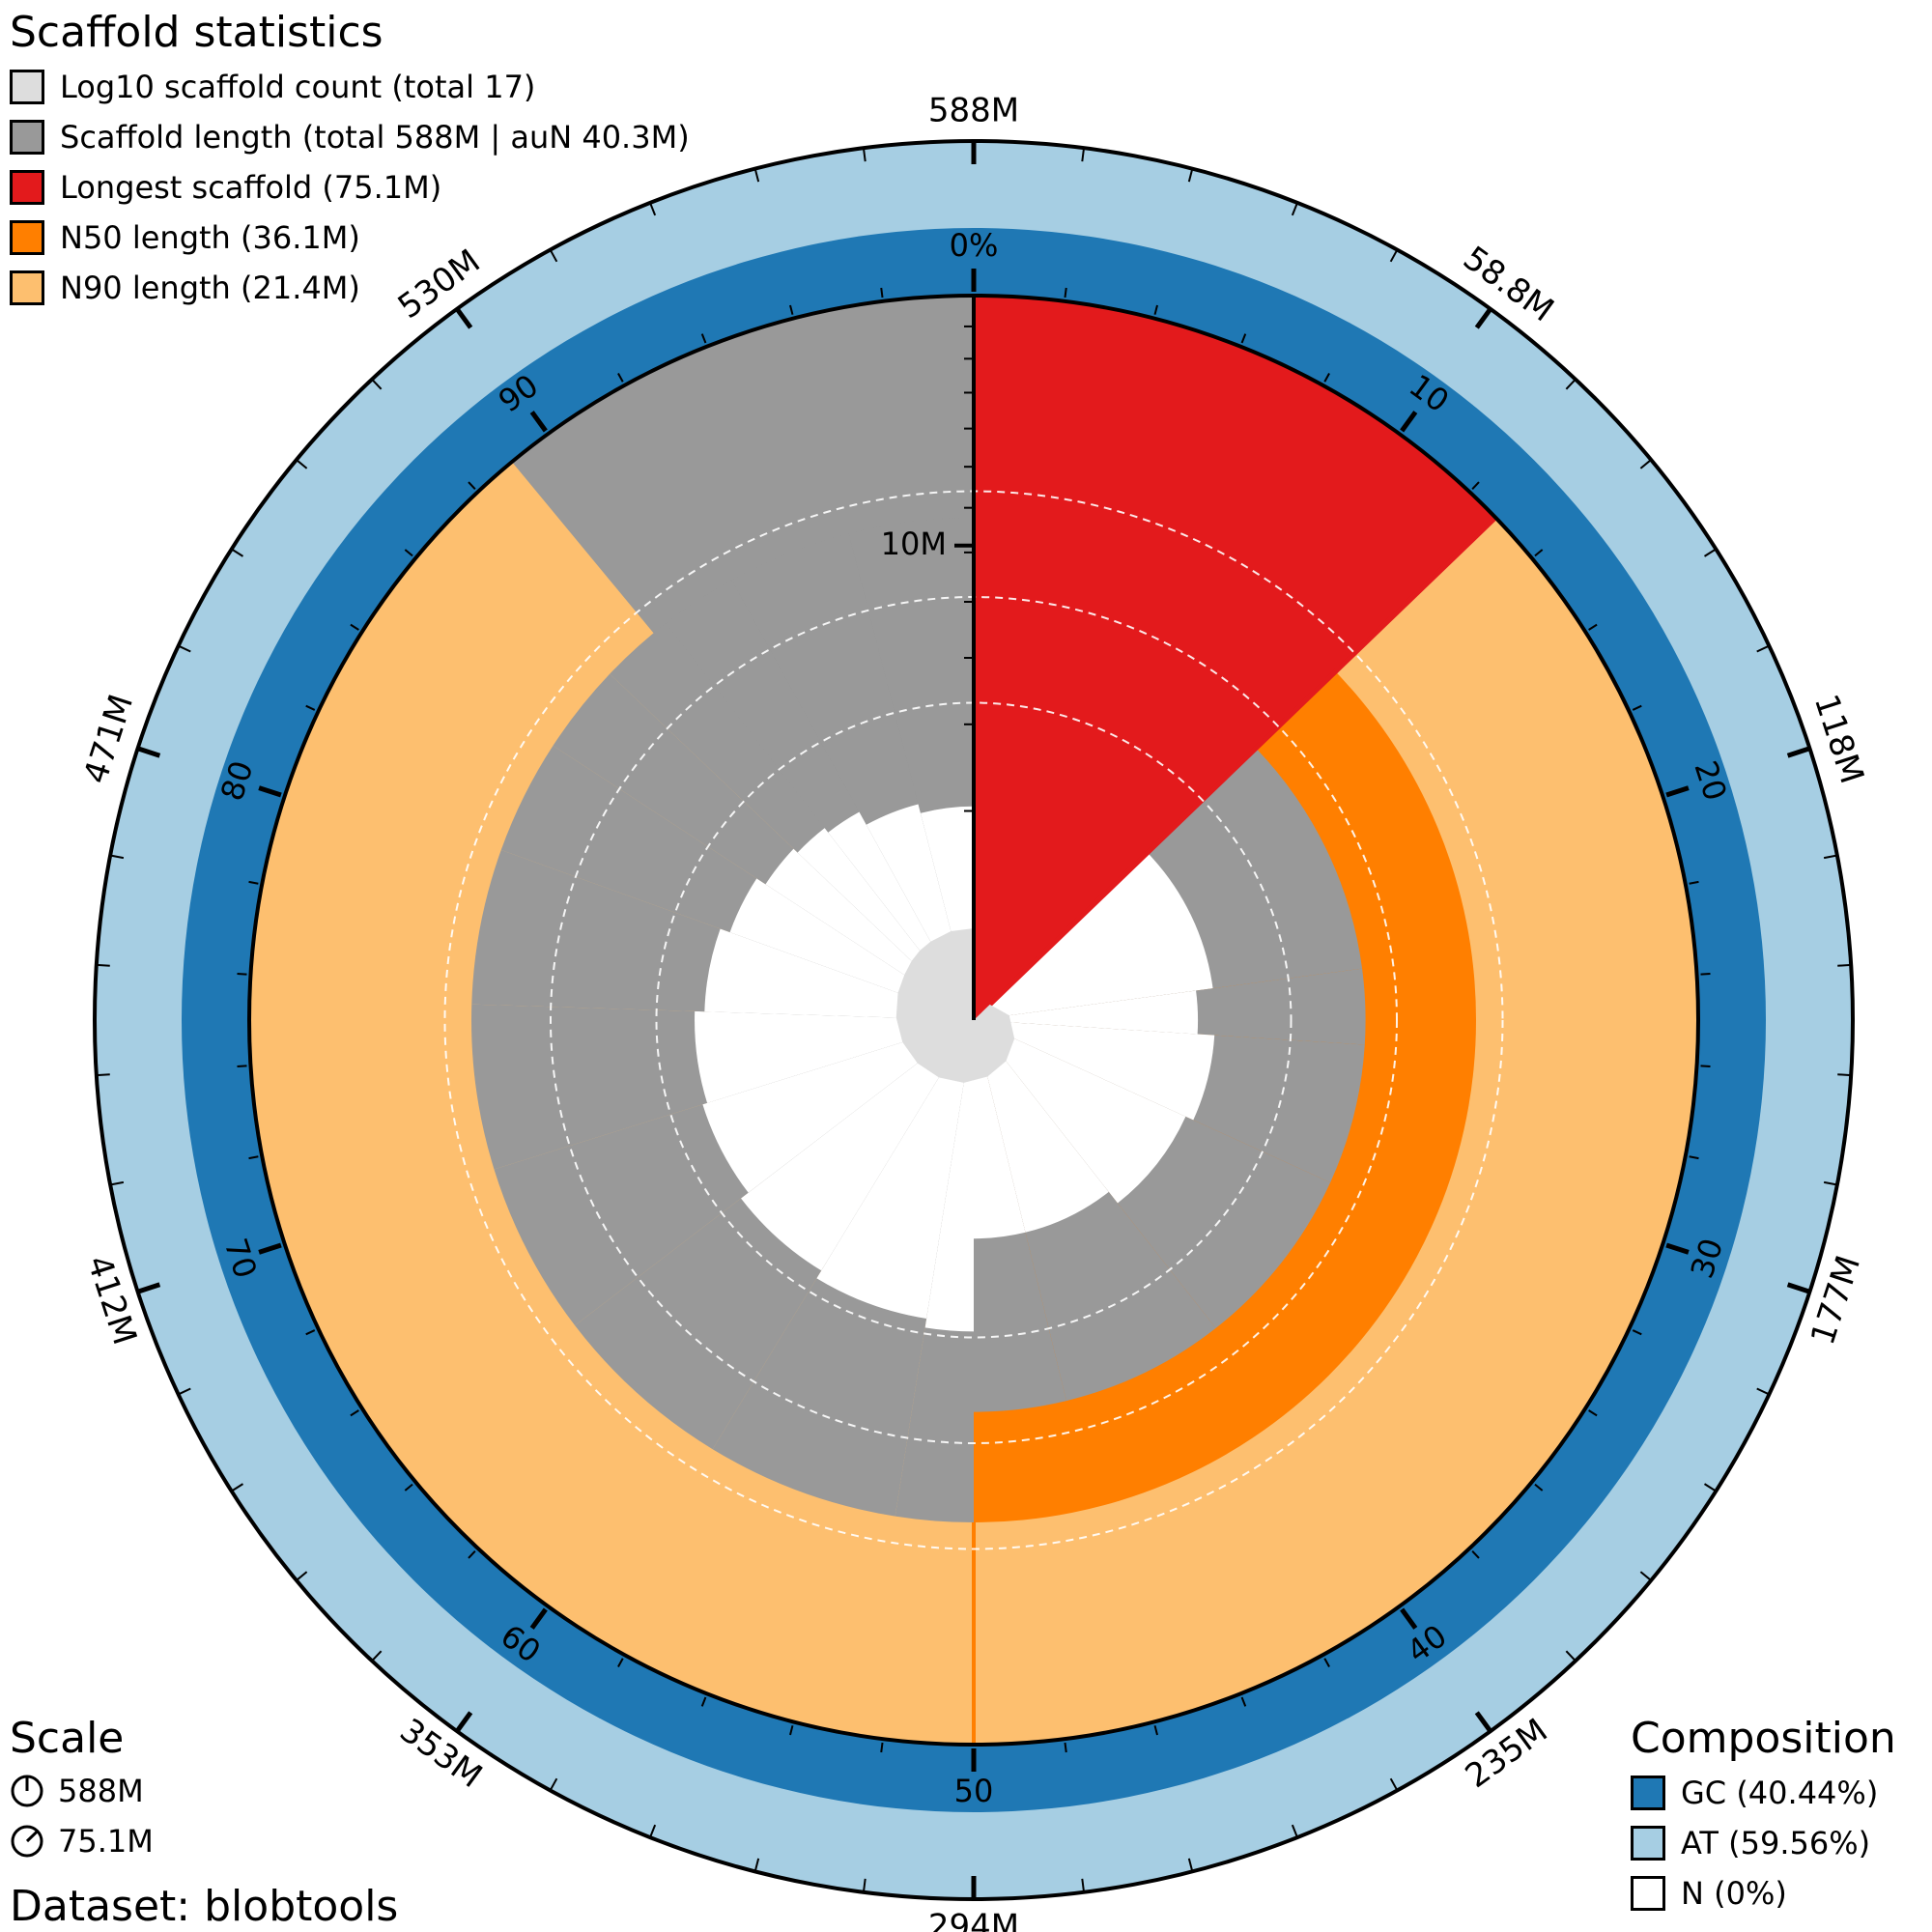 This screenshot has height=1932, width=1932. What do you see at coordinates (1734, 1893) in the screenshot?
I see `composition-legend-label: N (0%)` at bounding box center [1734, 1893].